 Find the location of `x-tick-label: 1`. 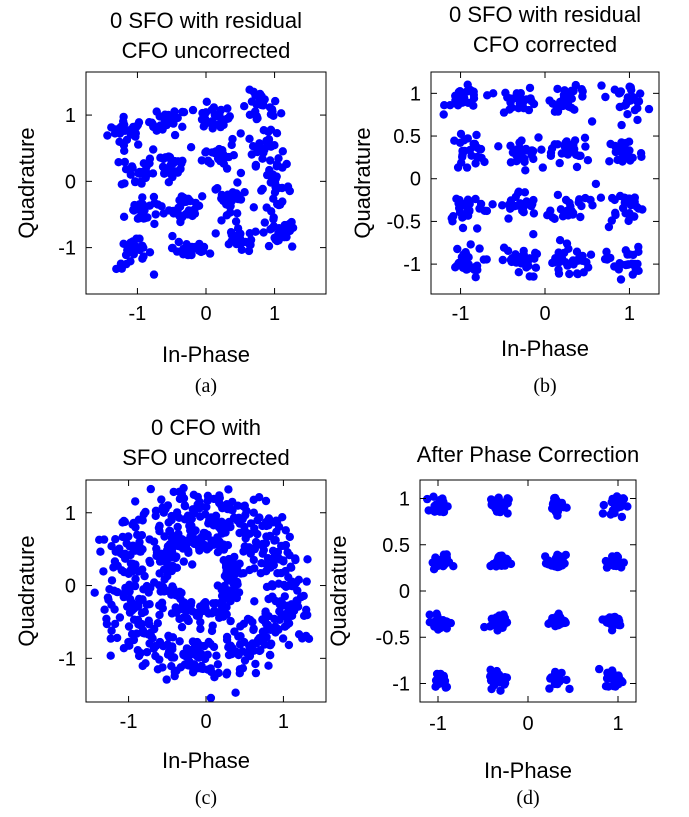

x-tick-label: 1 is located at coordinates (283, 722).